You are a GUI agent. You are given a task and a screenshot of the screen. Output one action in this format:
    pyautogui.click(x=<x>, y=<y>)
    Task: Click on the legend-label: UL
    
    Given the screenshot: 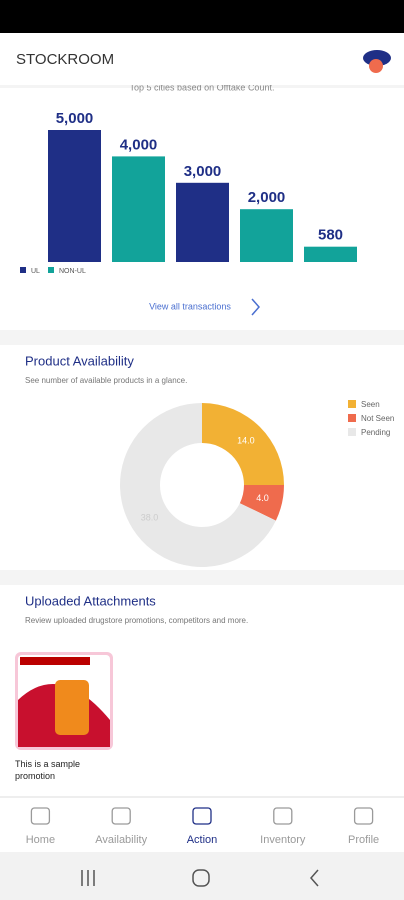 What is the action you would take?
    pyautogui.click(x=35, y=271)
    